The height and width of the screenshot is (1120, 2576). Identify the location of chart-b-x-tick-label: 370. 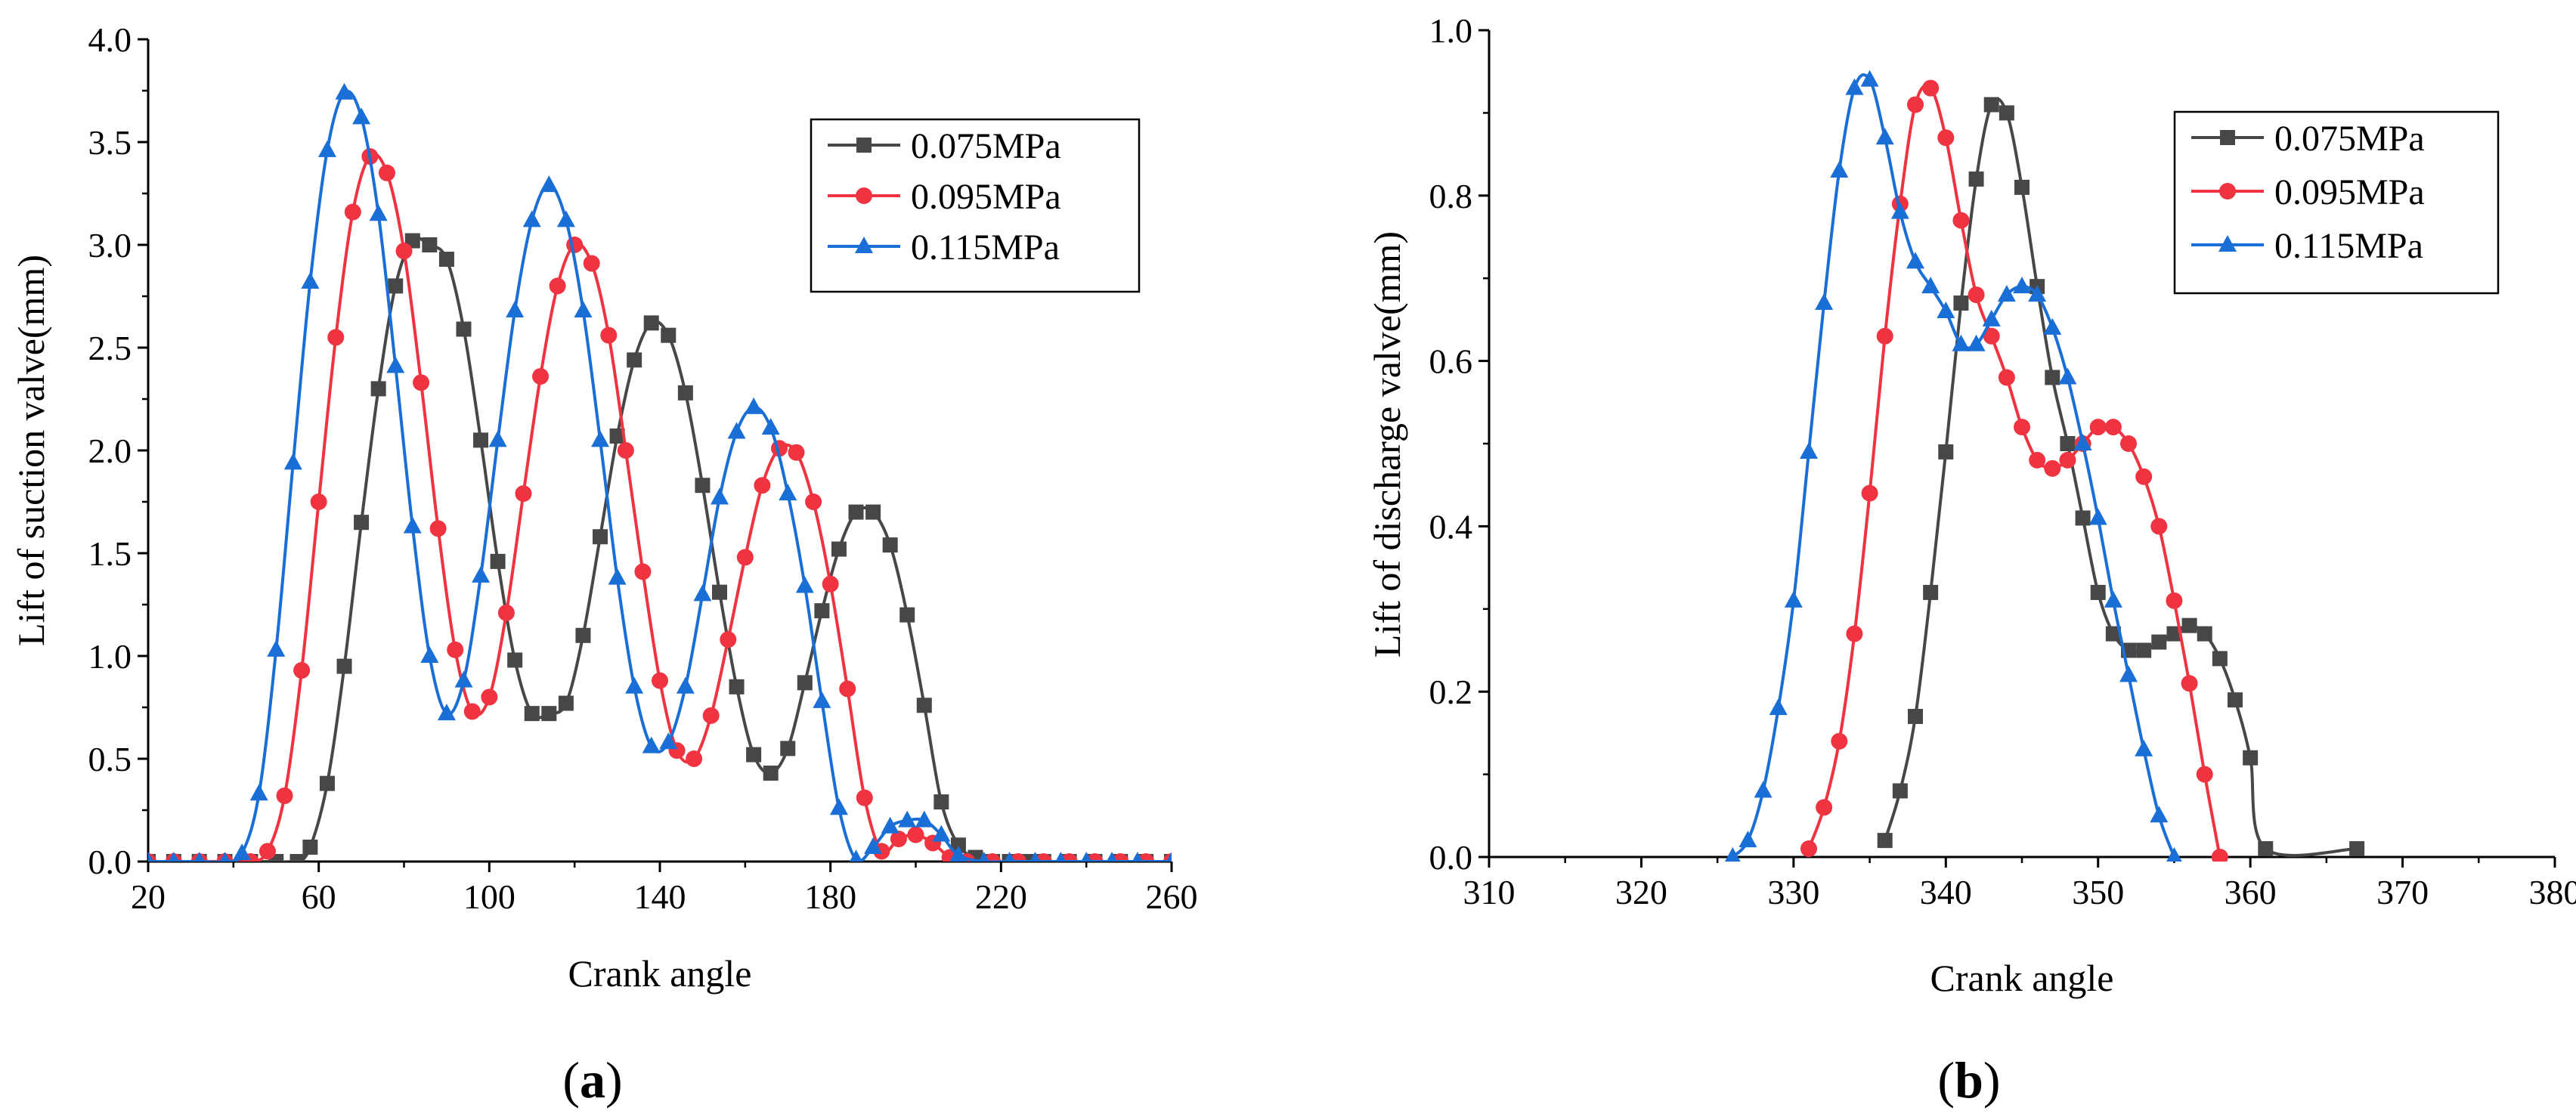
(2402, 892).